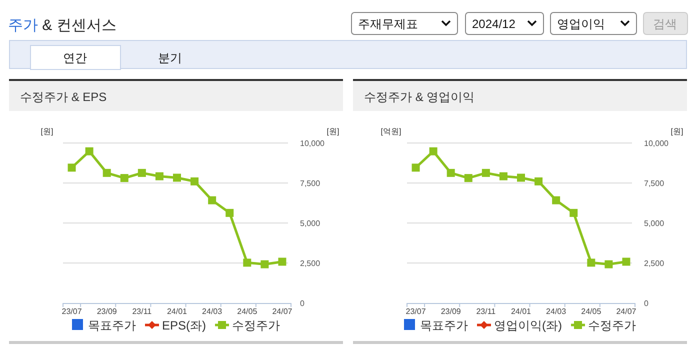 The height and width of the screenshot is (349, 695). I want to click on text: 연간, so click(75, 58).